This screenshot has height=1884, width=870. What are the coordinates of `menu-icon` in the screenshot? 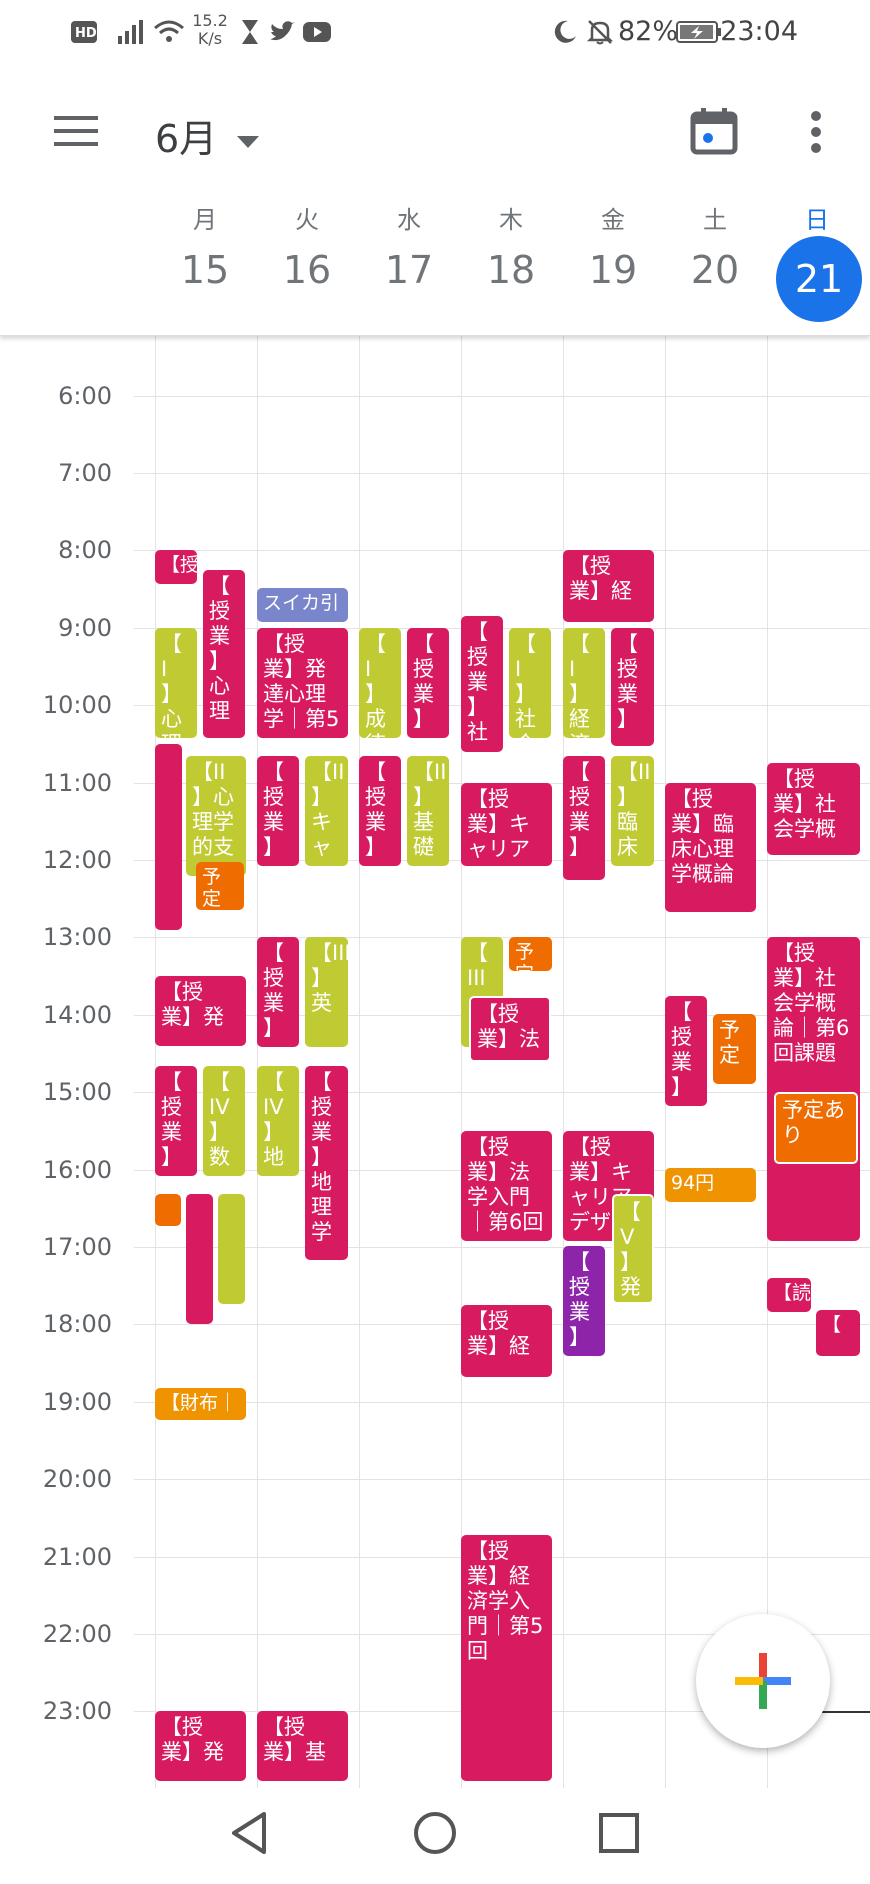 It's located at (76, 131).